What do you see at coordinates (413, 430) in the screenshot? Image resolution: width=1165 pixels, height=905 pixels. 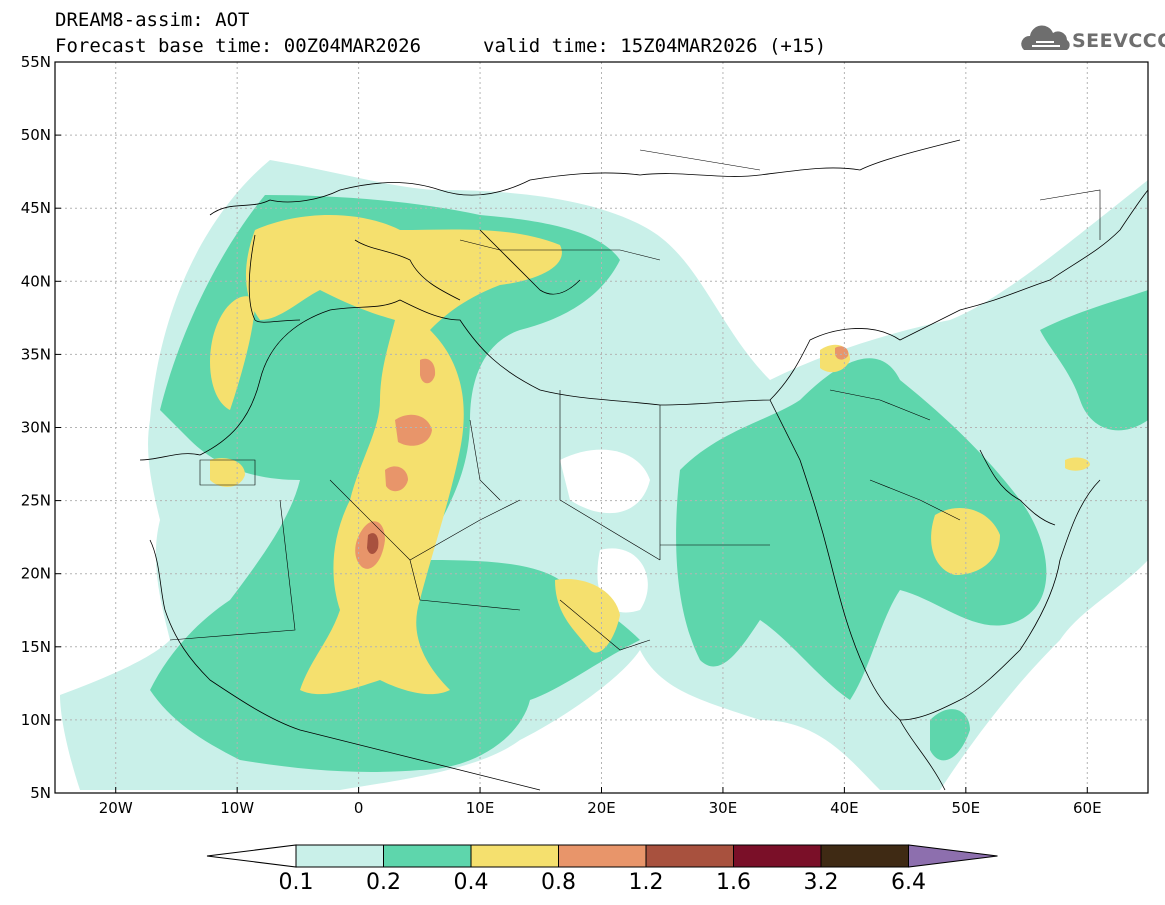 I see `aot-region-0.8` at bounding box center [413, 430].